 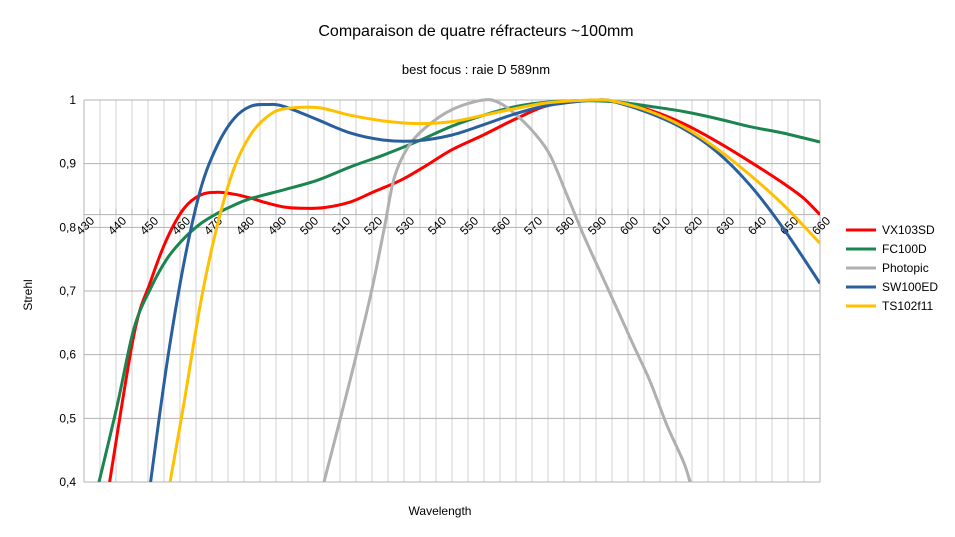 I want to click on x-tick-label: 450, so click(x=149, y=226).